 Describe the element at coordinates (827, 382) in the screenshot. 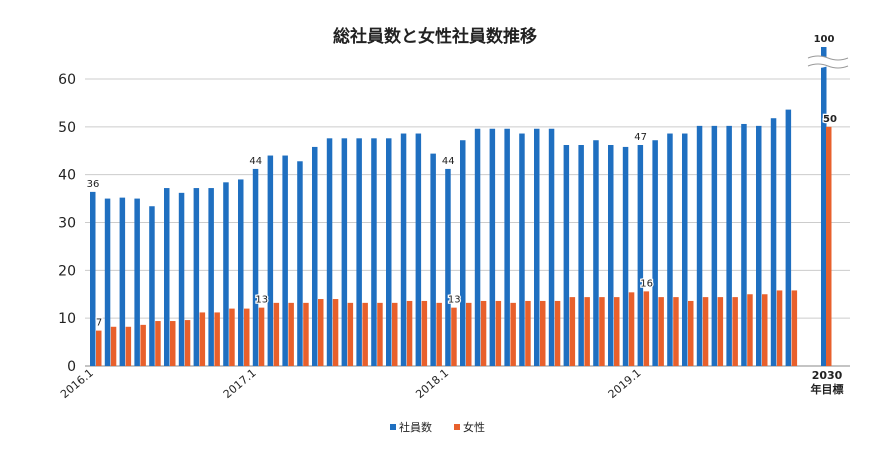

I see `x-tick-label: 2030年目標` at that location.